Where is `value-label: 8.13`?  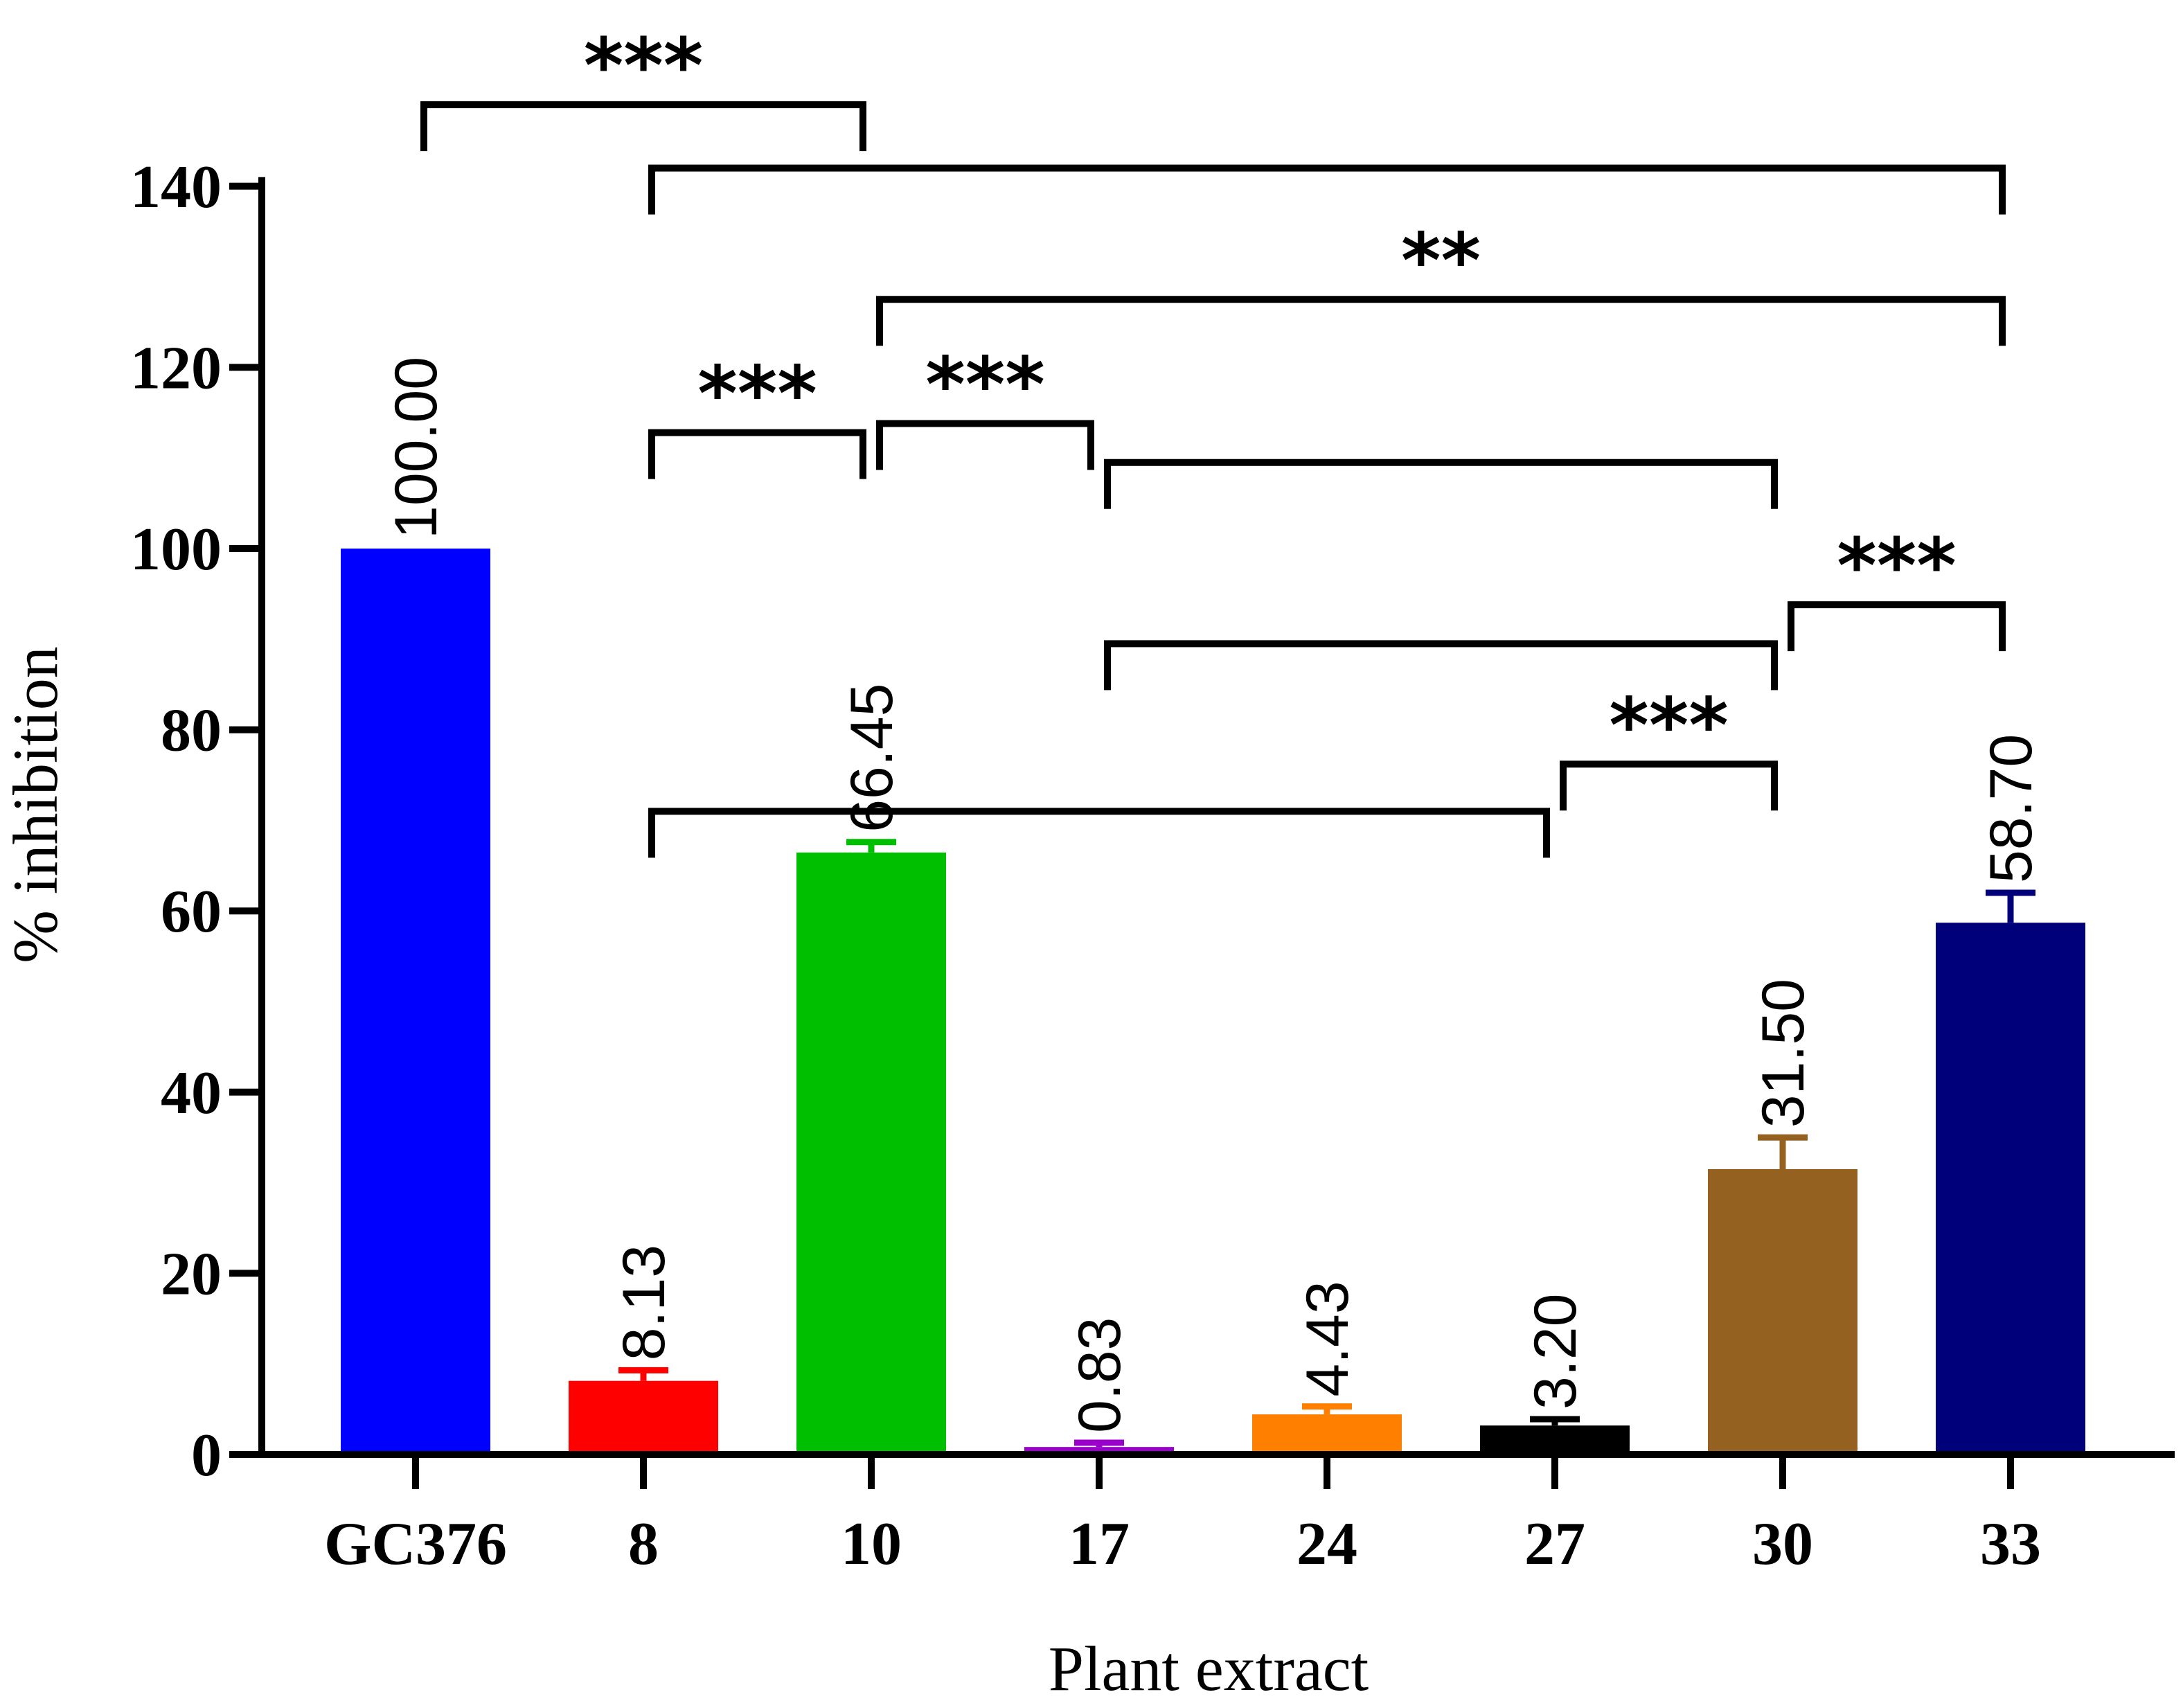
value-label: 8.13 is located at coordinates (644, 1302).